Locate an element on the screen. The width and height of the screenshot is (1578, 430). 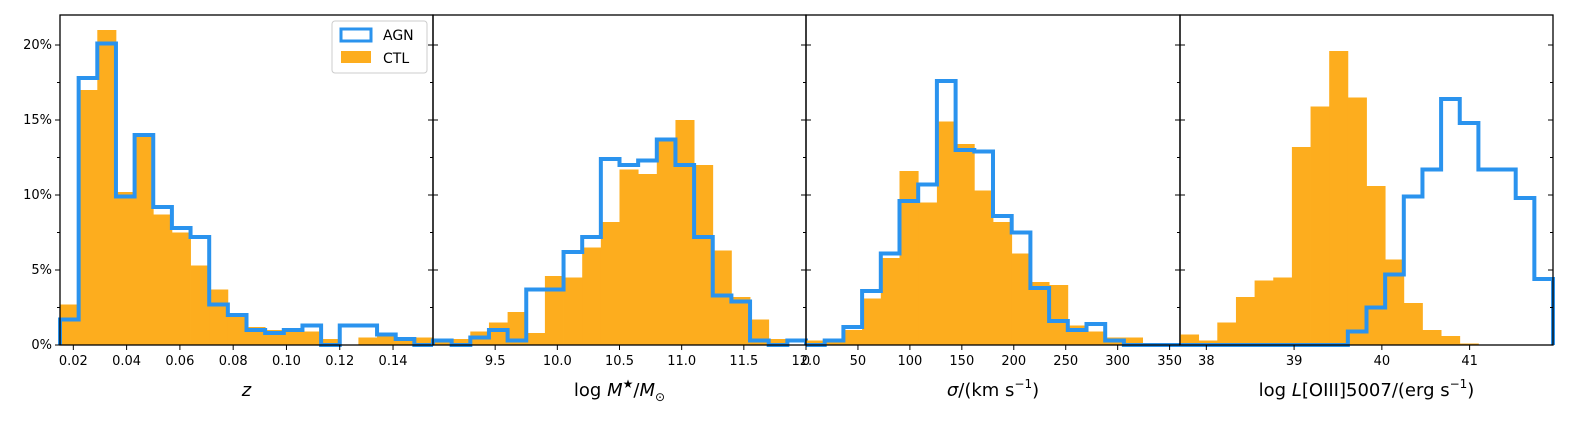
legend-agn-label: AGN is located at coordinates (398, 36).